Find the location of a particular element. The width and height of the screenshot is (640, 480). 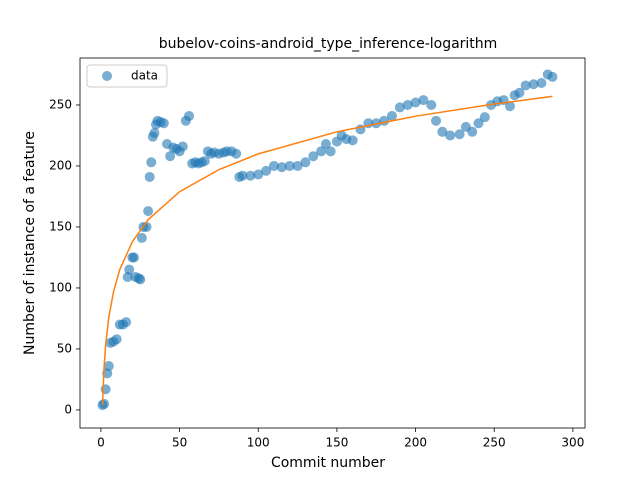

x-tick-label: 300 is located at coordinates (572, 443).